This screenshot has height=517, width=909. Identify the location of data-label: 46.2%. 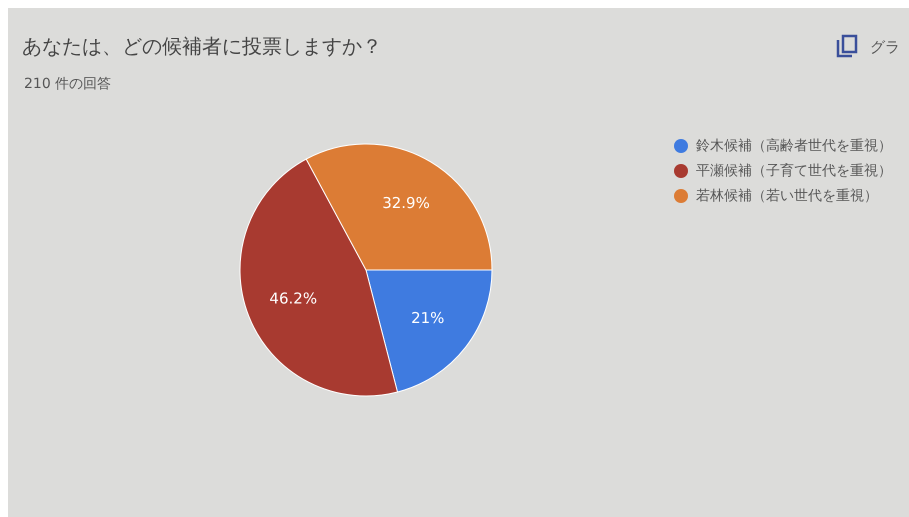
(293, 299).